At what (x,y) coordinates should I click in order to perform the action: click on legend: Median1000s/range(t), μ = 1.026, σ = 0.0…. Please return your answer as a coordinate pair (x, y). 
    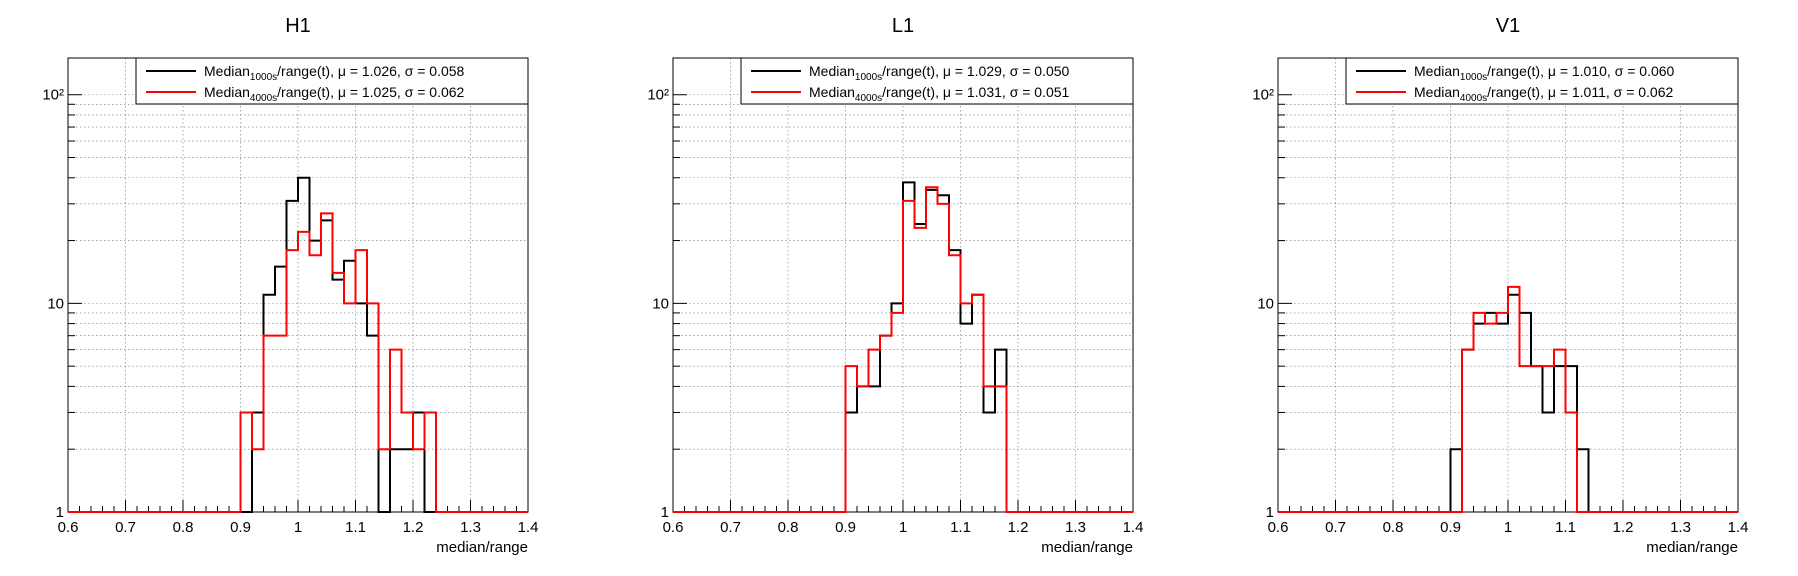
    Looking at the image, I should click on (332, 81).